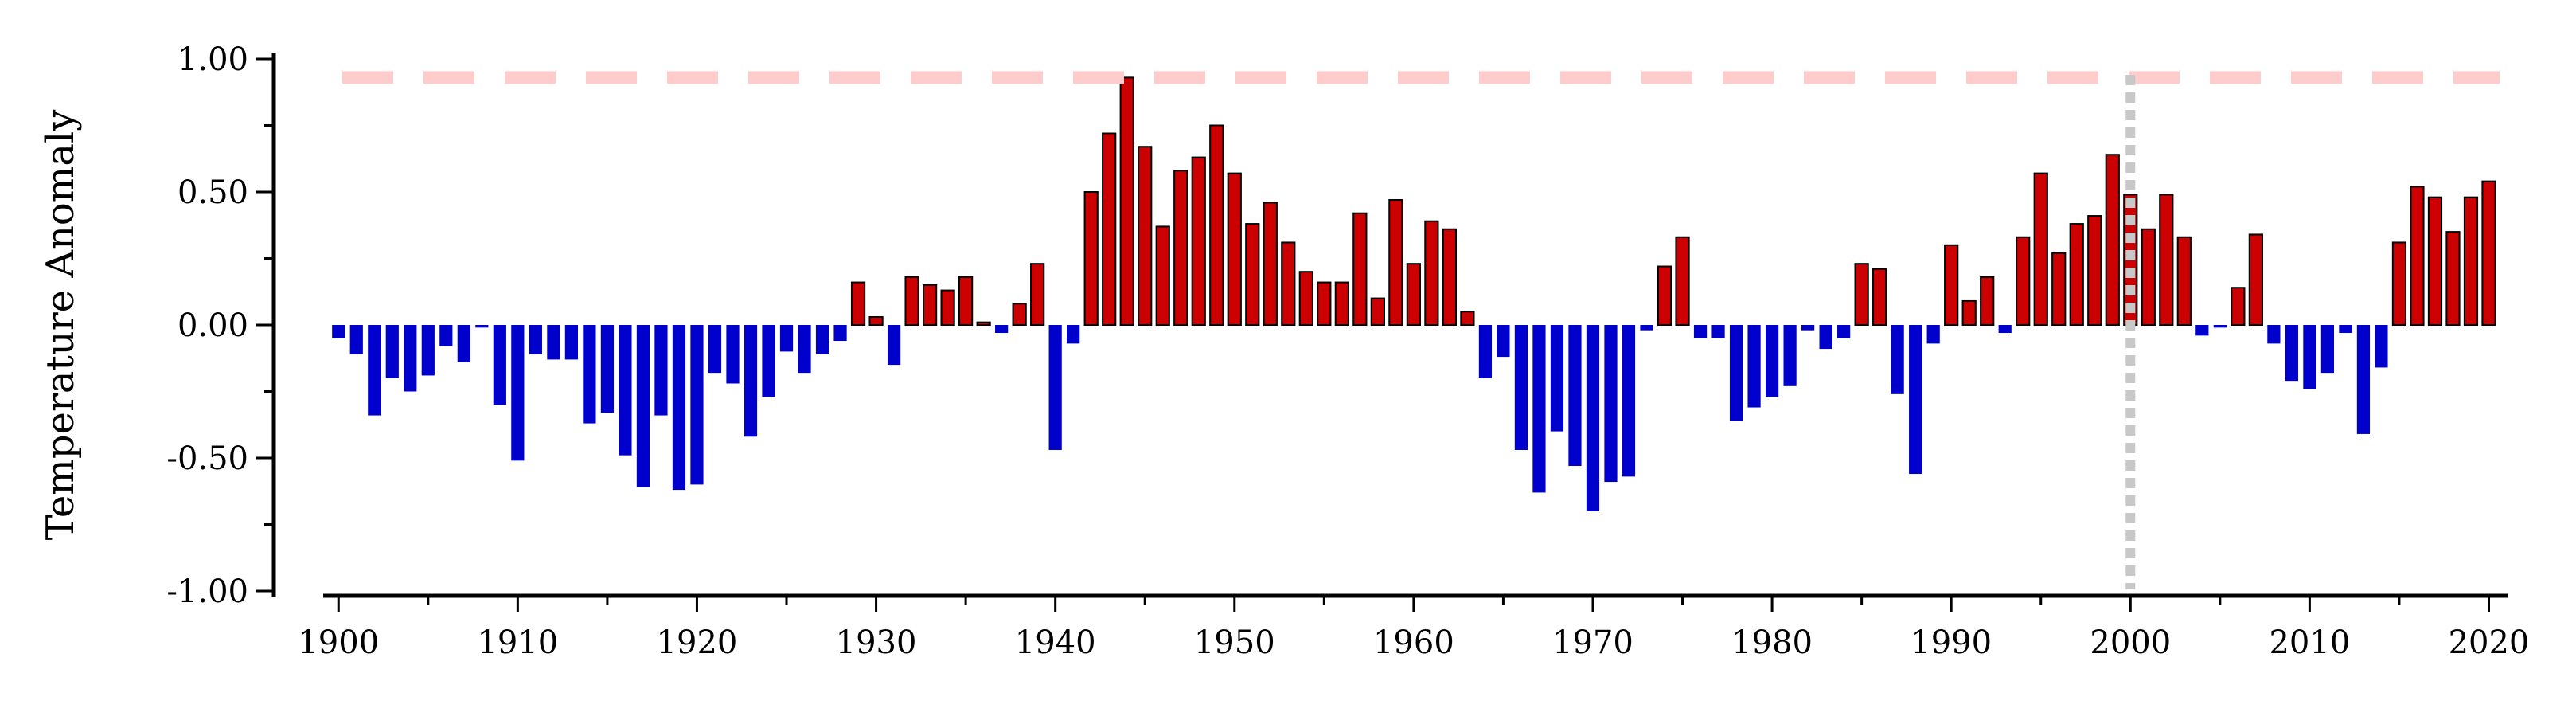 Image resolution: width=2576 pixels, height=720 pixels. What do you see at coordinates (207, 458) in the screenshot?
I see `y-tick-label: -0.50` at bounding box center [207, 458].